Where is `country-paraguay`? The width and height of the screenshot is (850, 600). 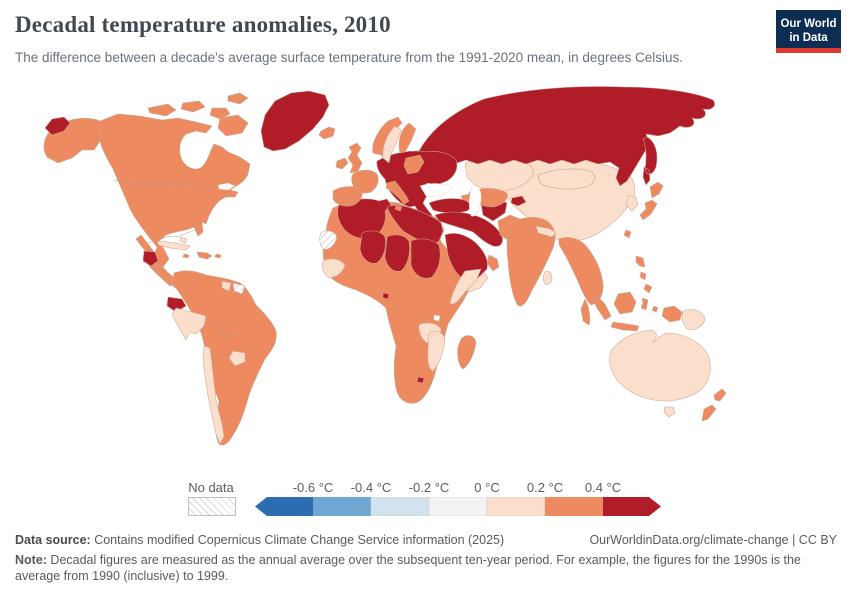 country-paraguay is located at coordinates (237, 358).